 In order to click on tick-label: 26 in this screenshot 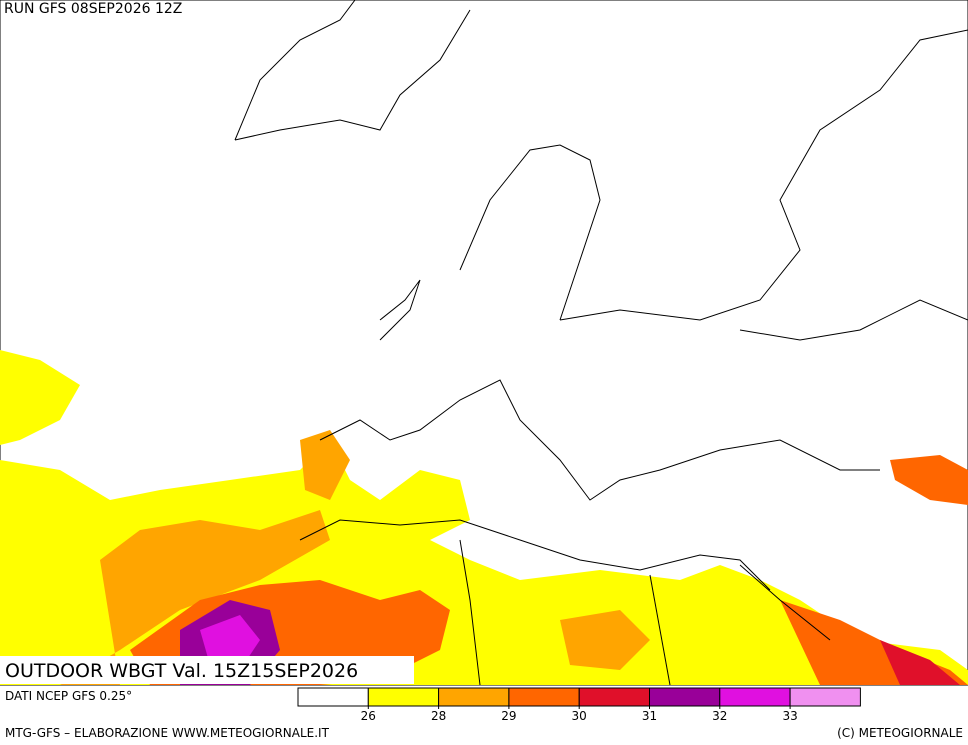, I will do `click(368, 716)`.